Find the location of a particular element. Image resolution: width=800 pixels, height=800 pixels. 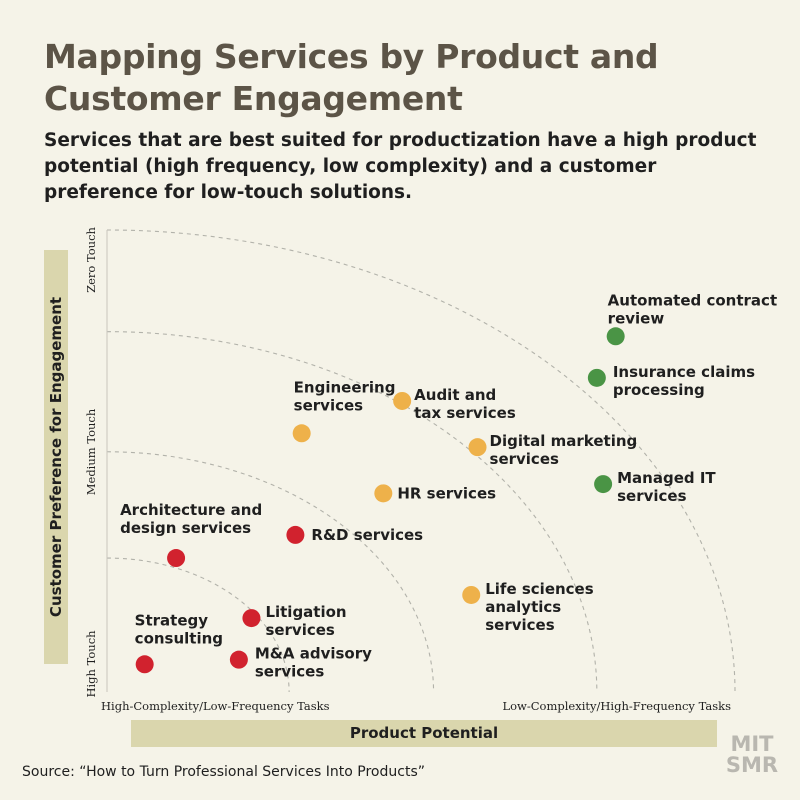

point-managed-it-services is located at coordinates (603, 484).